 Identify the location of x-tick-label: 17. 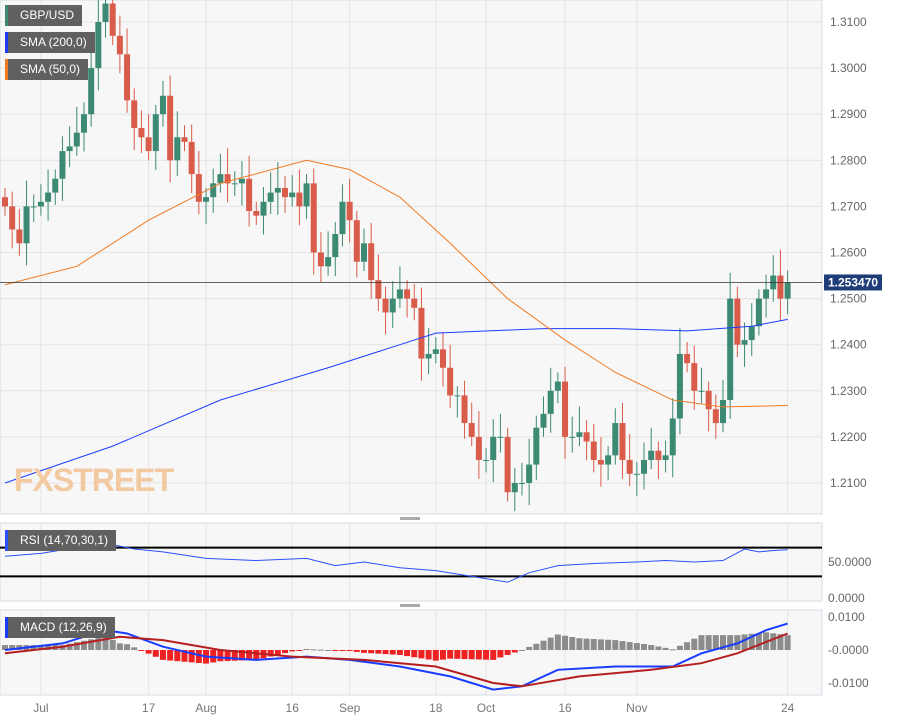
(149, 708).